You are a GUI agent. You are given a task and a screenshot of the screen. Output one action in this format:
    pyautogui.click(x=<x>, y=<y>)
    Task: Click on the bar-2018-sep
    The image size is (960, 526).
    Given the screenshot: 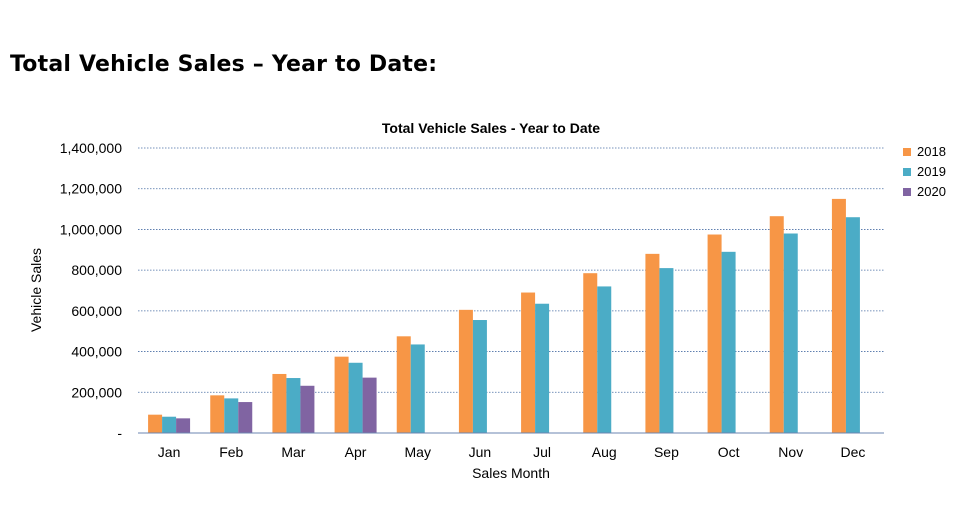 What is the action you would take?
    pyautogui.click(x=652, y=343)
    